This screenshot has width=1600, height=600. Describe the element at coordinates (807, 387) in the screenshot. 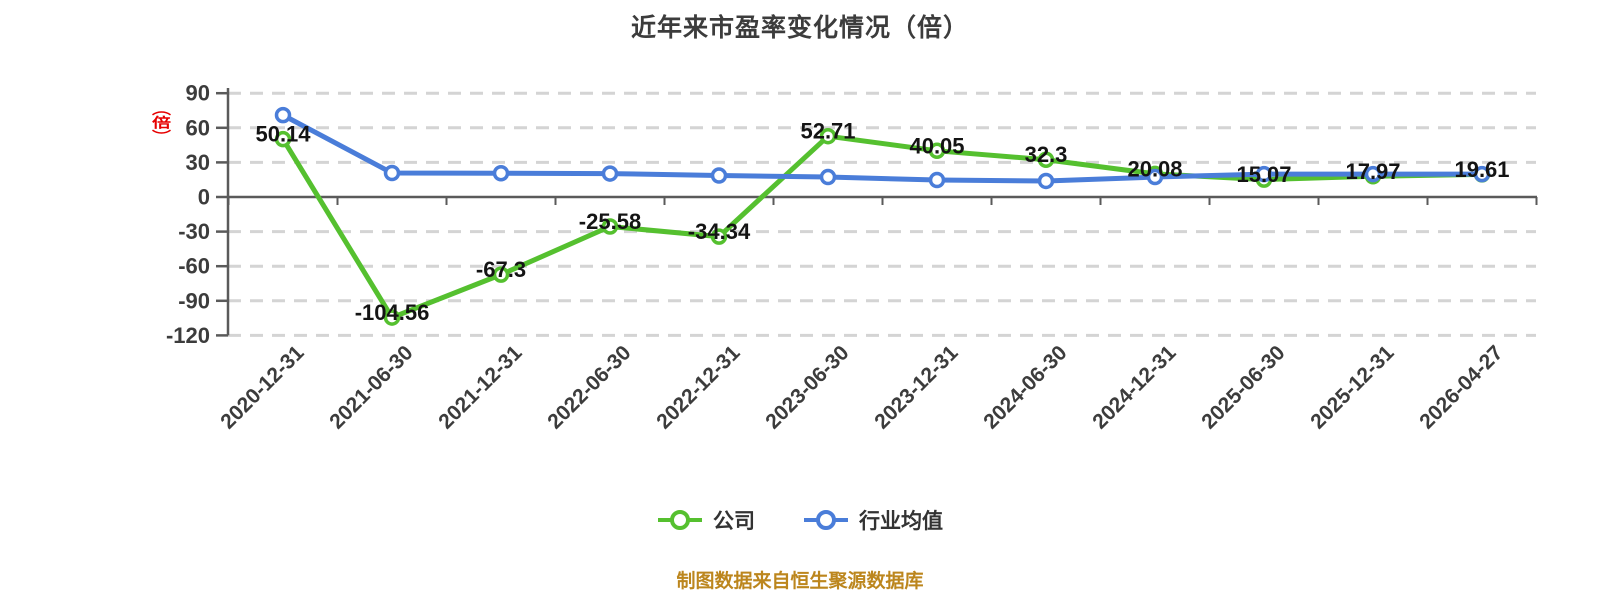

I see `x-tick-label: 2023-06-30` at that location.